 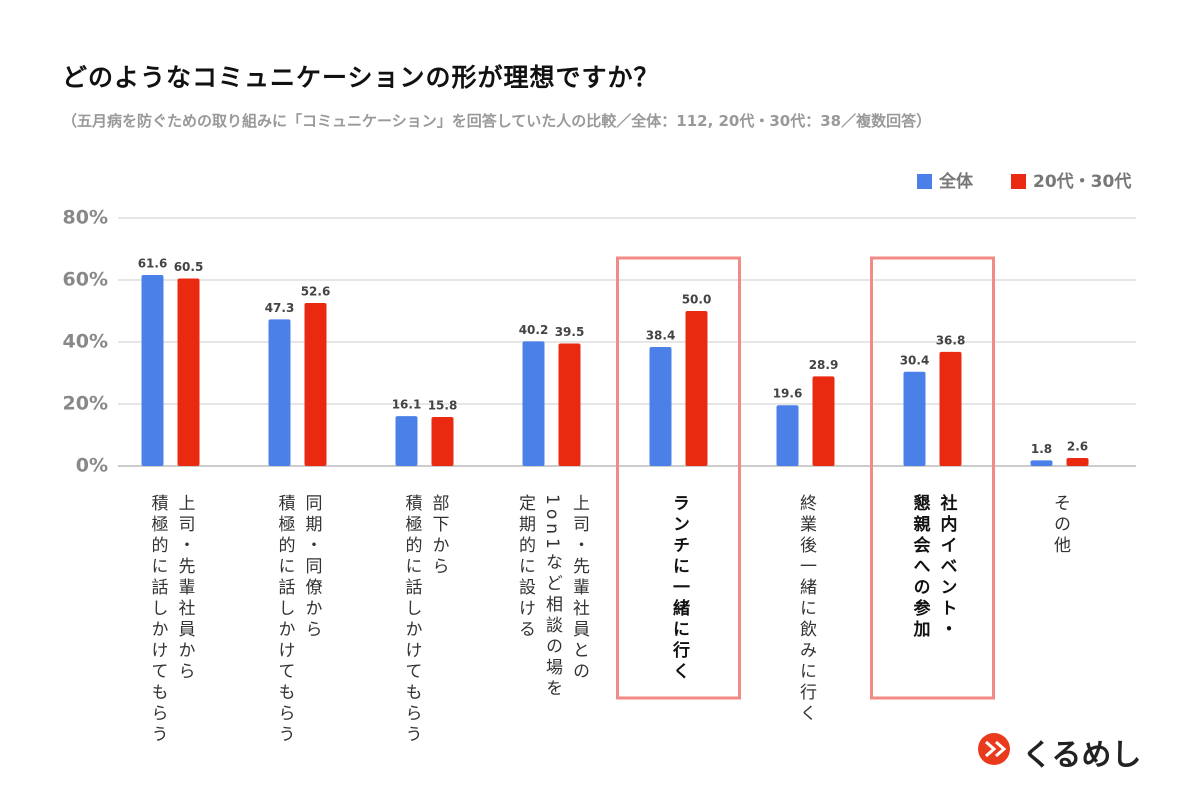 What do you see at coordinates (425, 620) in the screenshot?
I see `x-tick-label: 部下から 積極的に話しかけてもらう` at bounding box center [425, 620].